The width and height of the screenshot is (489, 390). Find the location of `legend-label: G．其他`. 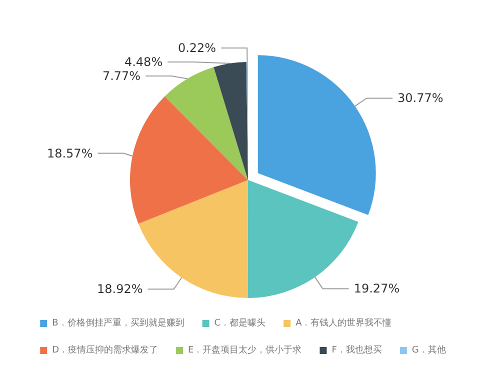

legend-label: G．其他 is located at coordinates (429, 350).